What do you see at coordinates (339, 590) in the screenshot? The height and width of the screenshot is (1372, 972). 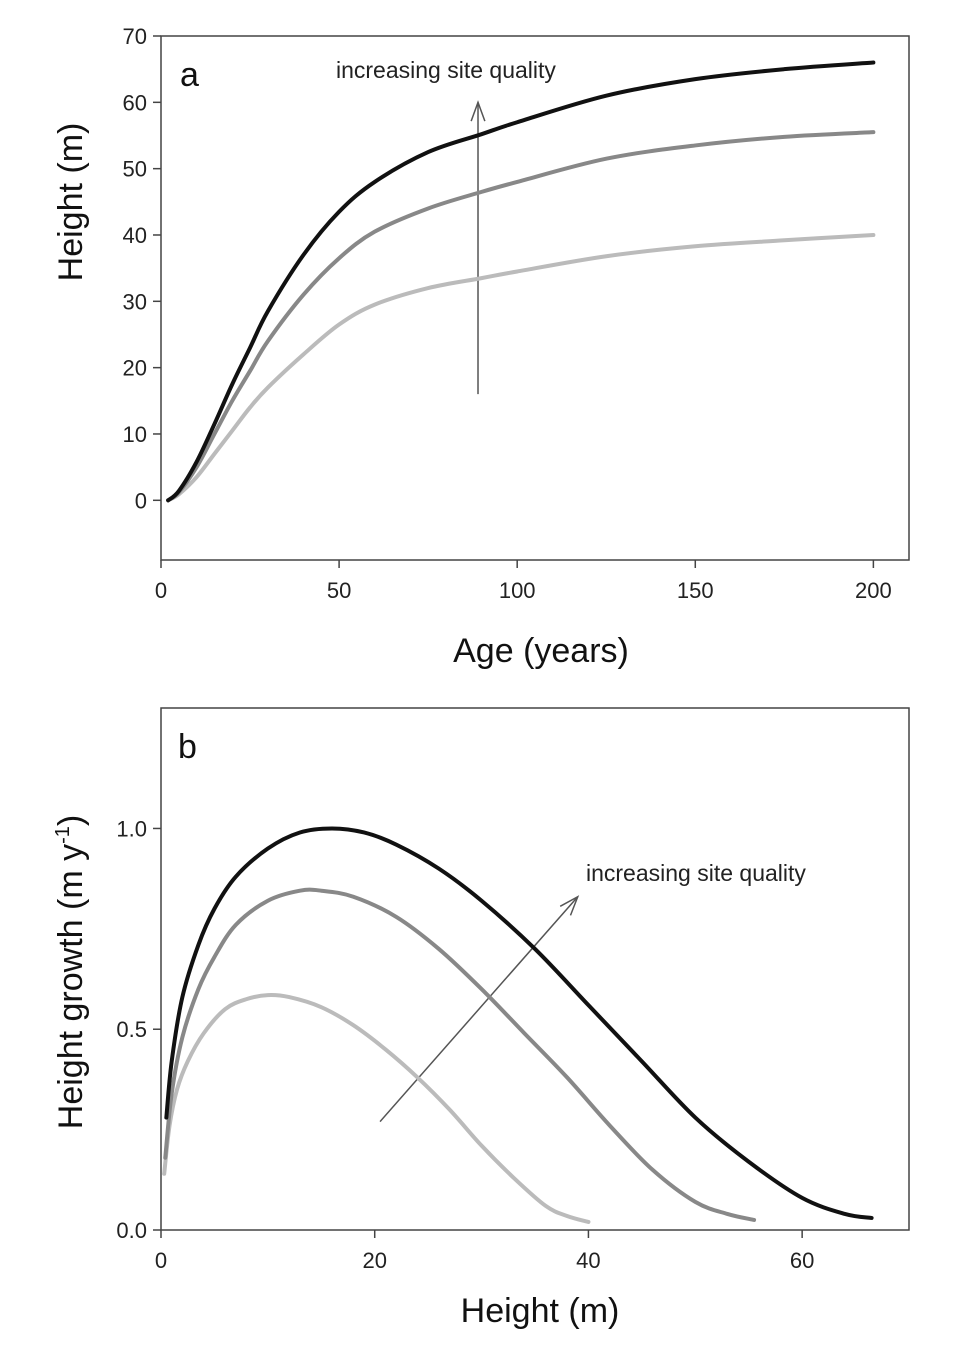 I see `x-tick-label-a: 50` at bounding box center [339, 590].